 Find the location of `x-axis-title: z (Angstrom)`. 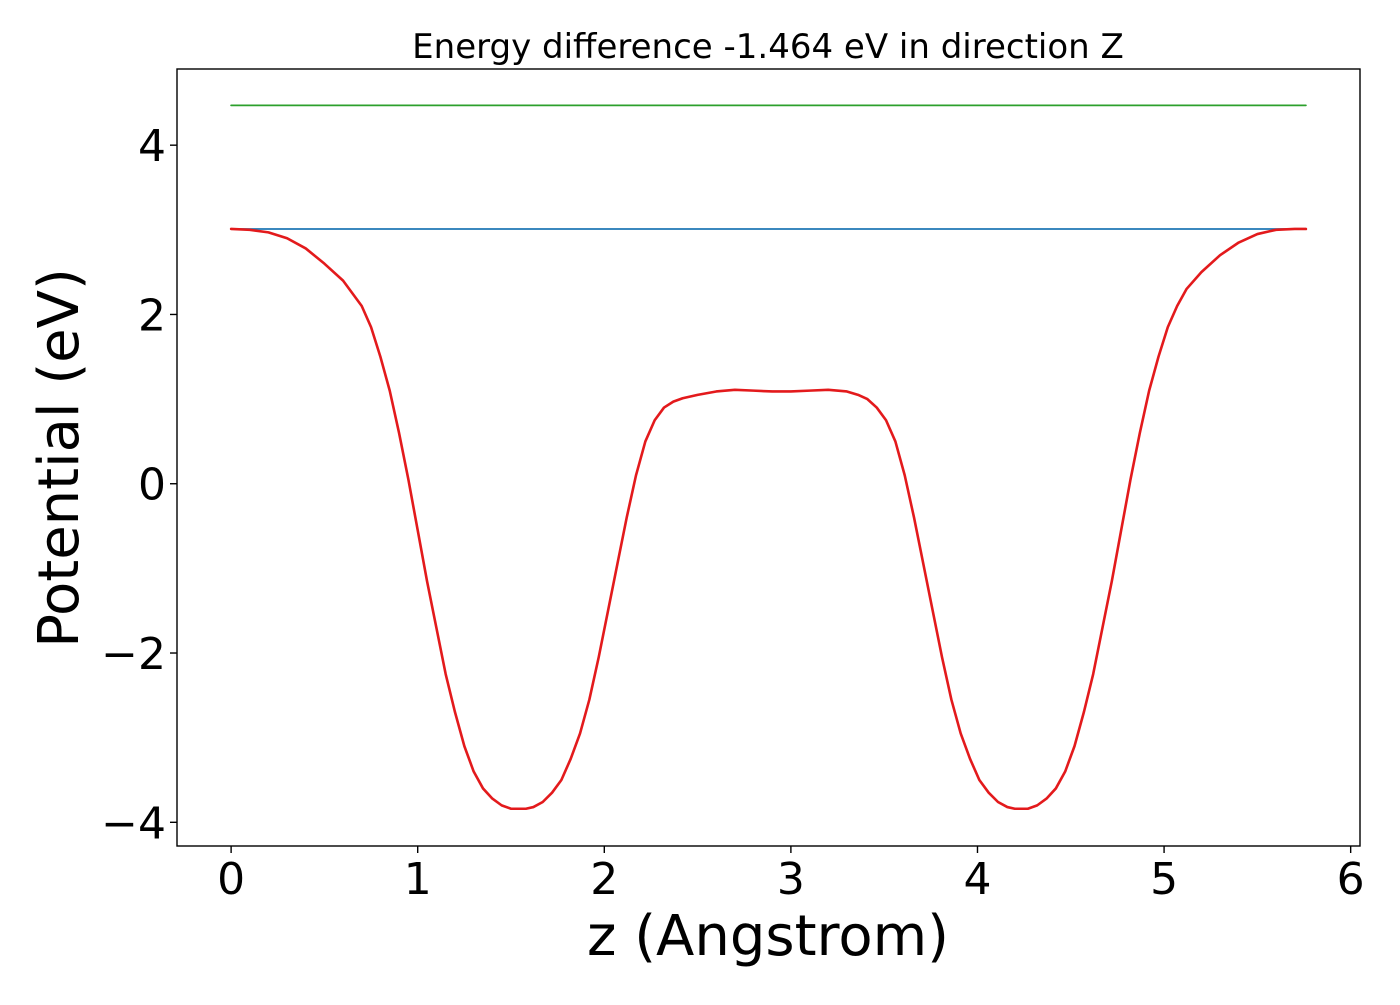

x-axis-title: z (Angstrom) is located at coordinates (768, 936).